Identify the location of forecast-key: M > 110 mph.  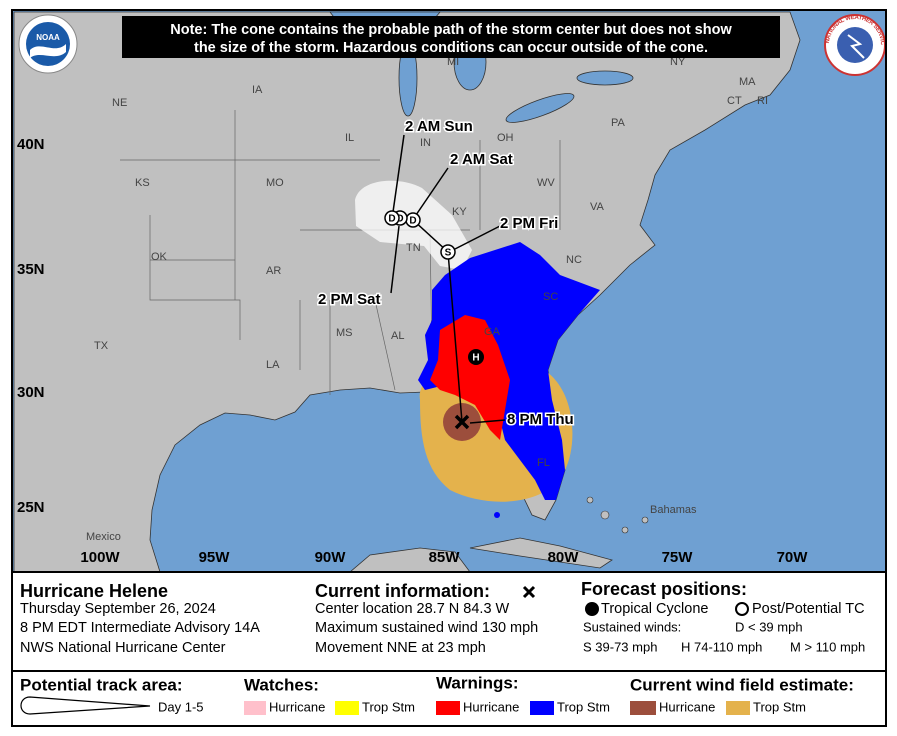
(827, 646).